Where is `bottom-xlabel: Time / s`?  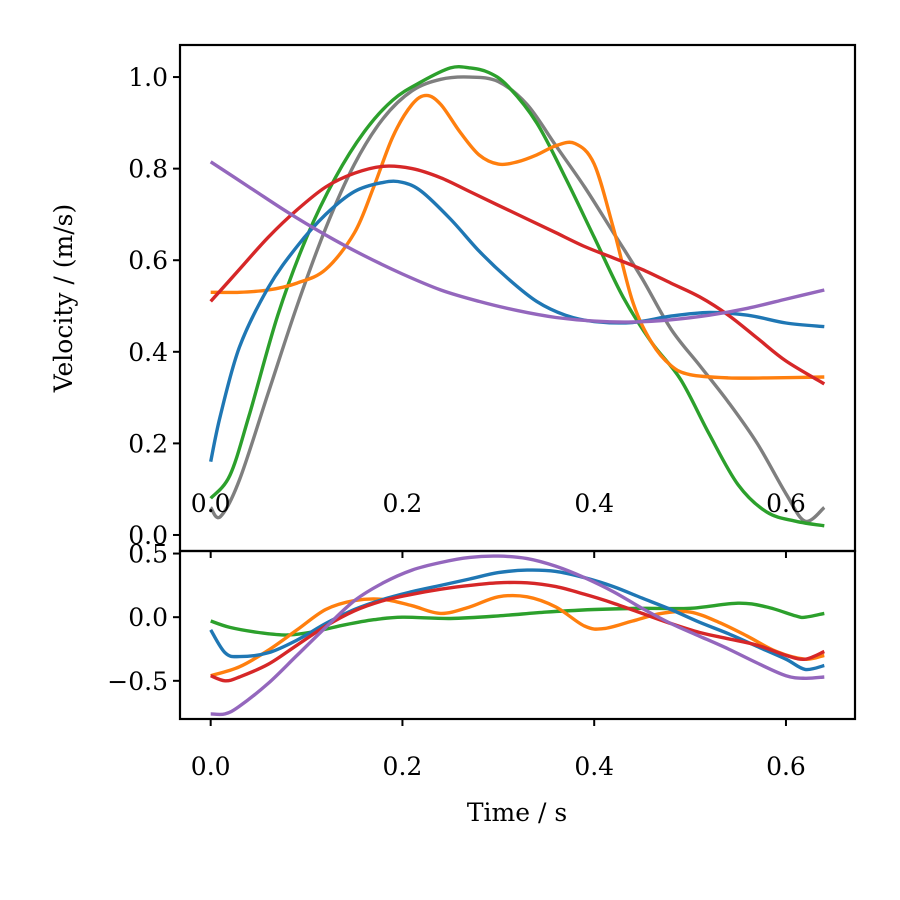
bottom-xlabel: Time / s is located at coordinates (517, 812).